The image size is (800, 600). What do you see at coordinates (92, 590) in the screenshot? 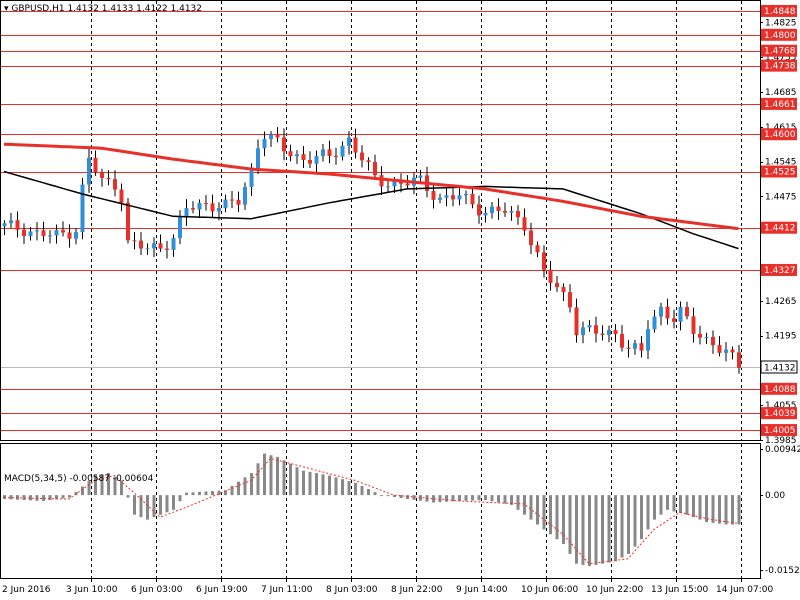
I see `time-label-1: 3 Jun 10:00` at bounding box center [92, 590].